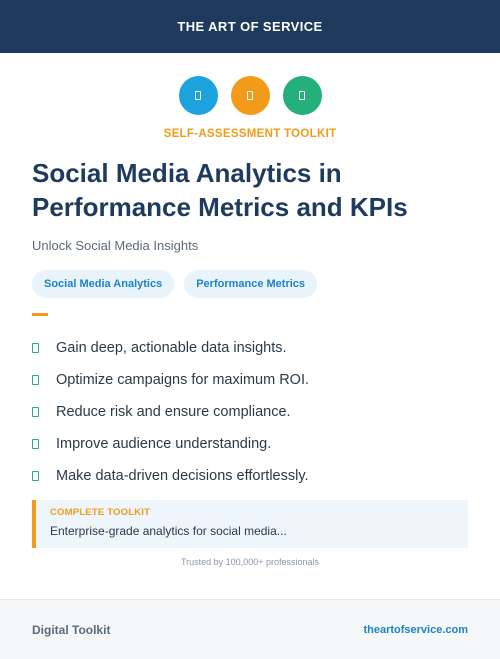  Describe the element at coordinates (415, 629) in the screenshot. I see `website-link: theartofservice.com` at that location.